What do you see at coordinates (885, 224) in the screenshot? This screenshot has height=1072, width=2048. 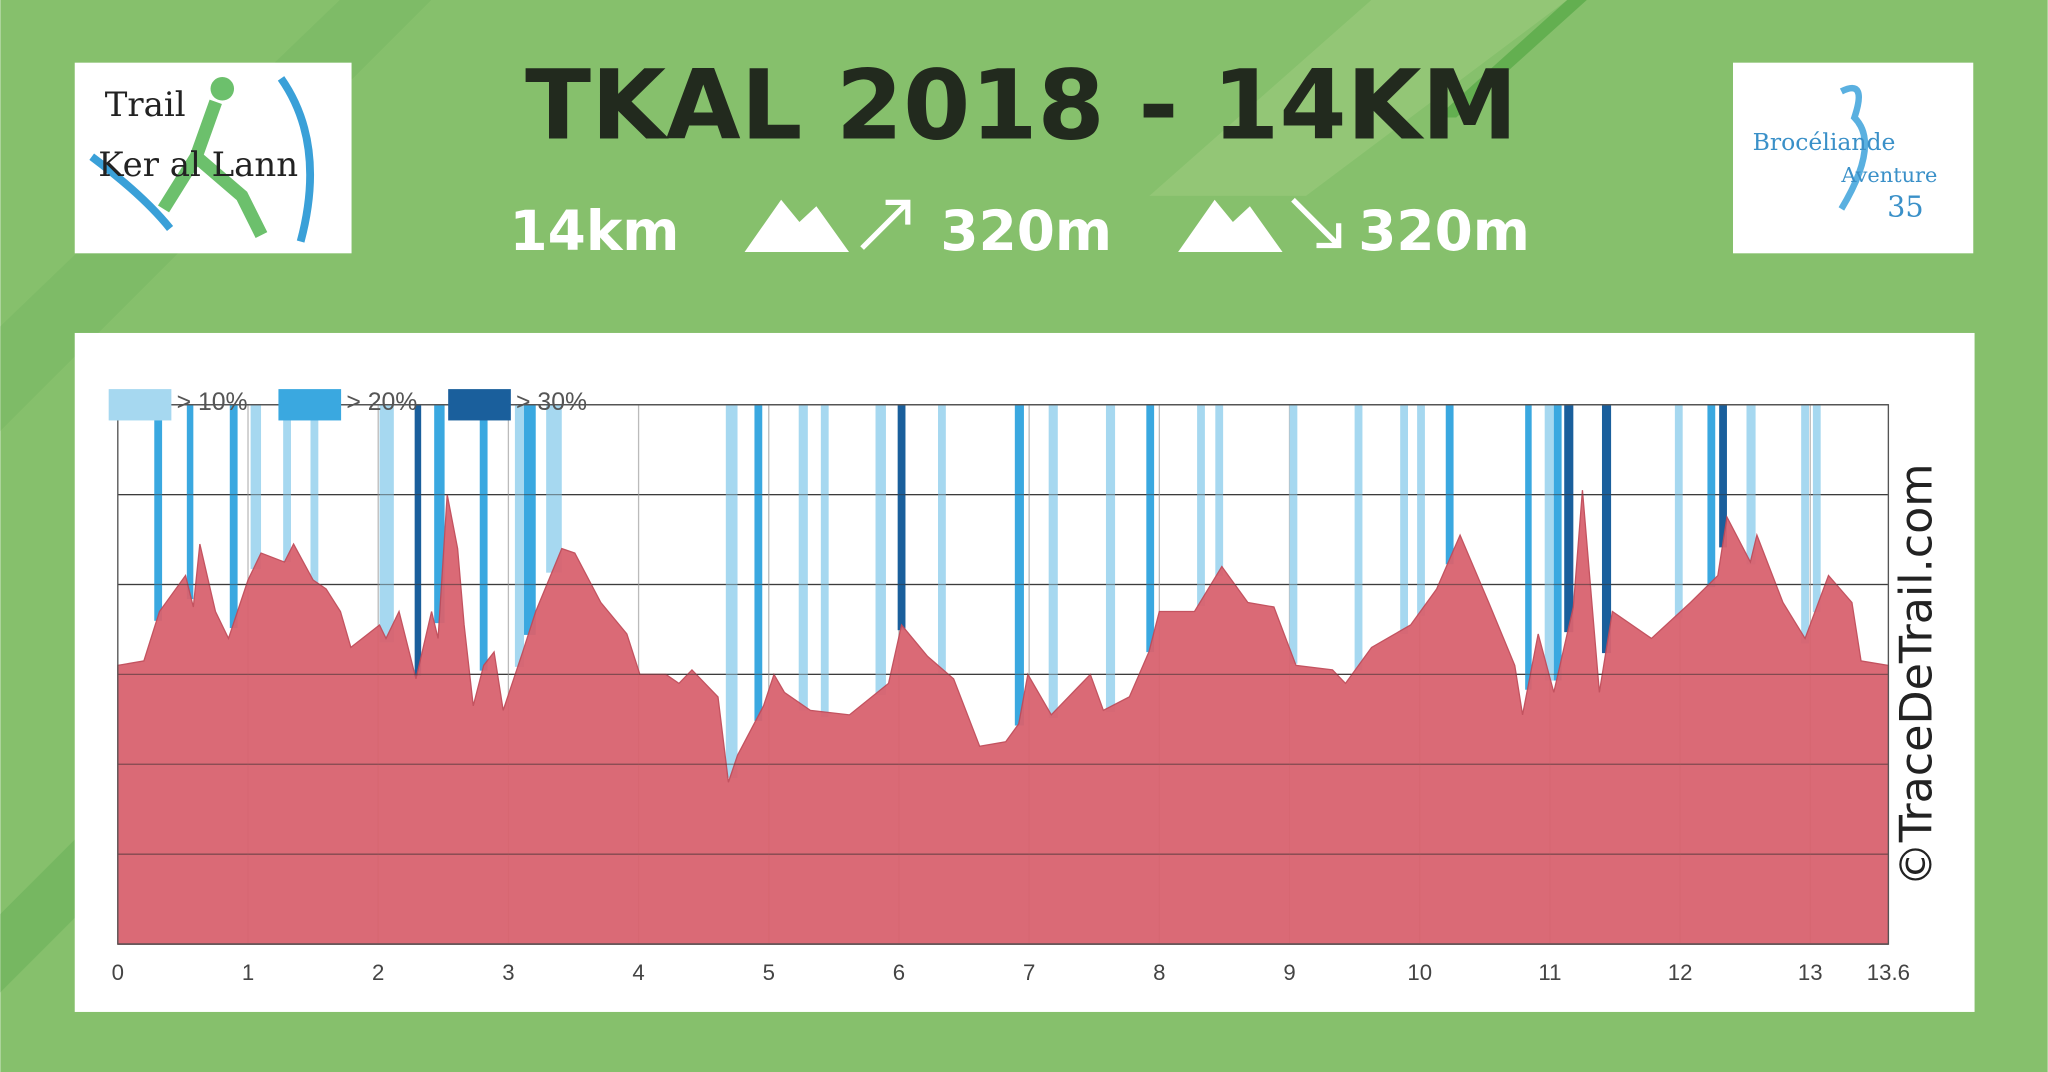 I see `arrow-up` at bounding box center [885, 224].